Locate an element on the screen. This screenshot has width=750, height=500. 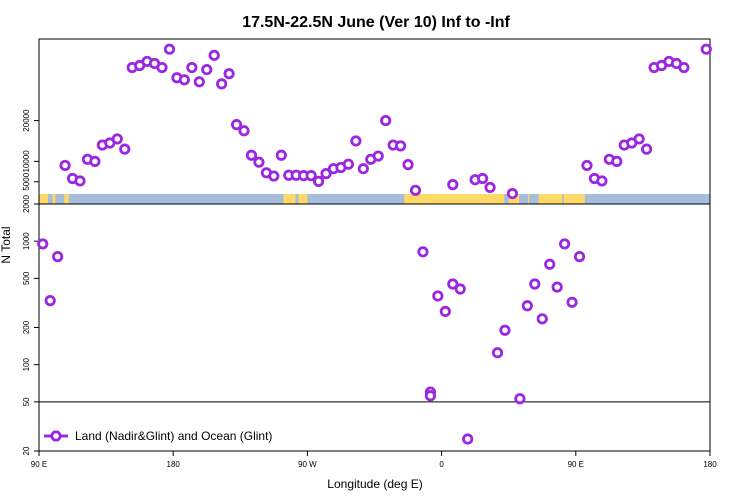
y-axis-label: N Total is located at coordinates (6, 244).